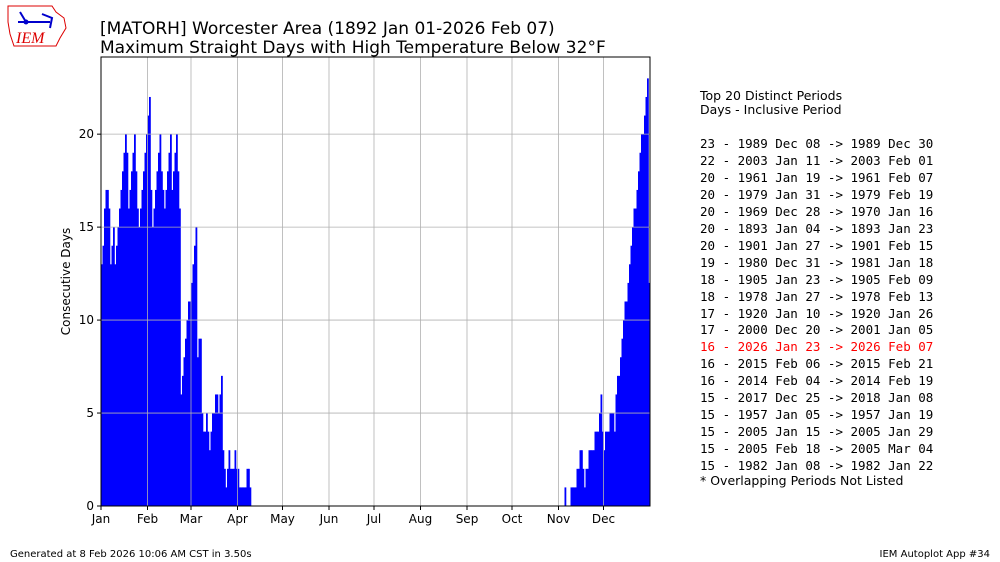 The height and width of the screenshot is (562, 1000). What do you see at coordinates (282, 519) in the screenshot?
I see `x-tick-label: May` at bounding box center [282, 519].